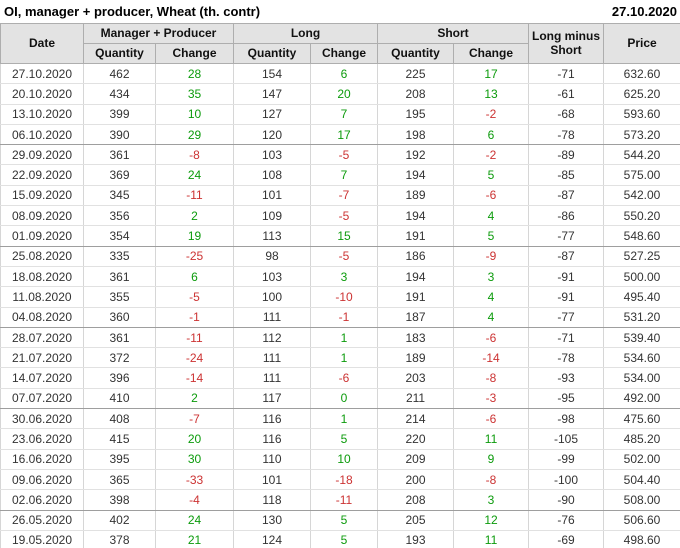  I want to click on cell-mp-quantity: 361, so click(119, 277).